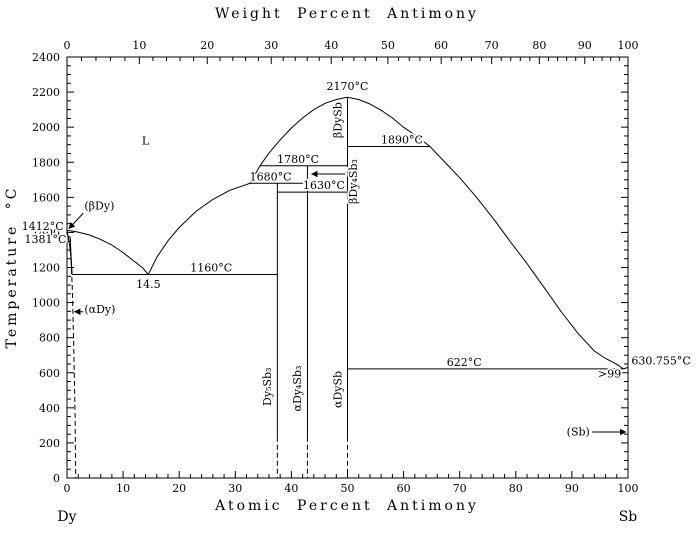 Image resolution: width=700 pixels, height=550 pixels. I want to click on point-label: 1412°C, so click(43, 226).